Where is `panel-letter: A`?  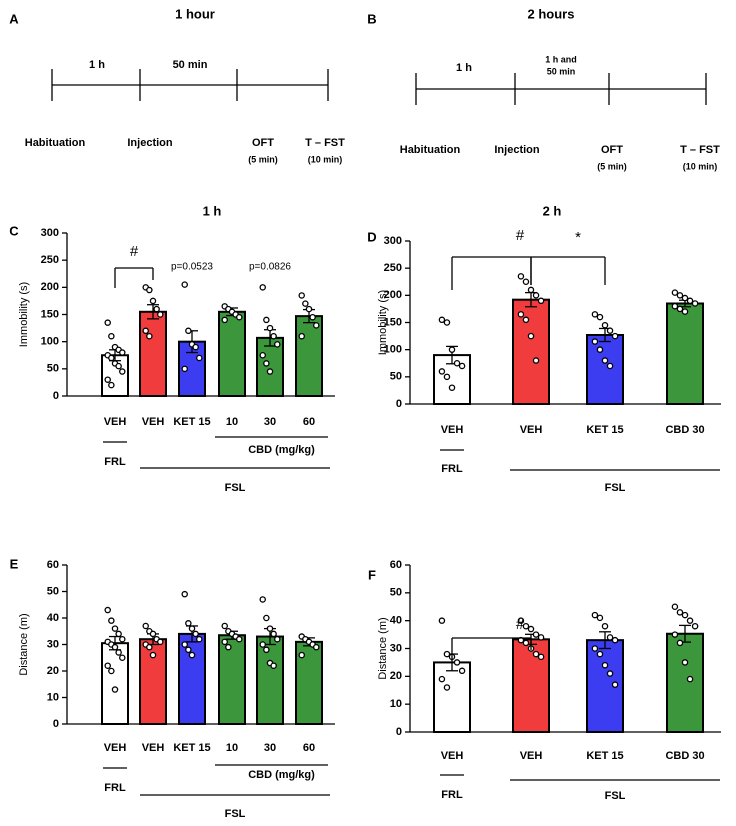 panel-letter: A is located at coordinates (14, 18).